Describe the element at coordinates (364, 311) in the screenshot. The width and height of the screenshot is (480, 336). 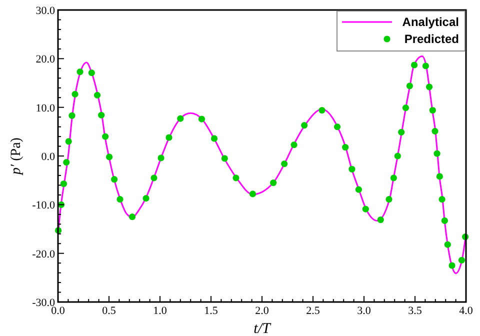
I see `x-tick-label: 3.0` at that location.